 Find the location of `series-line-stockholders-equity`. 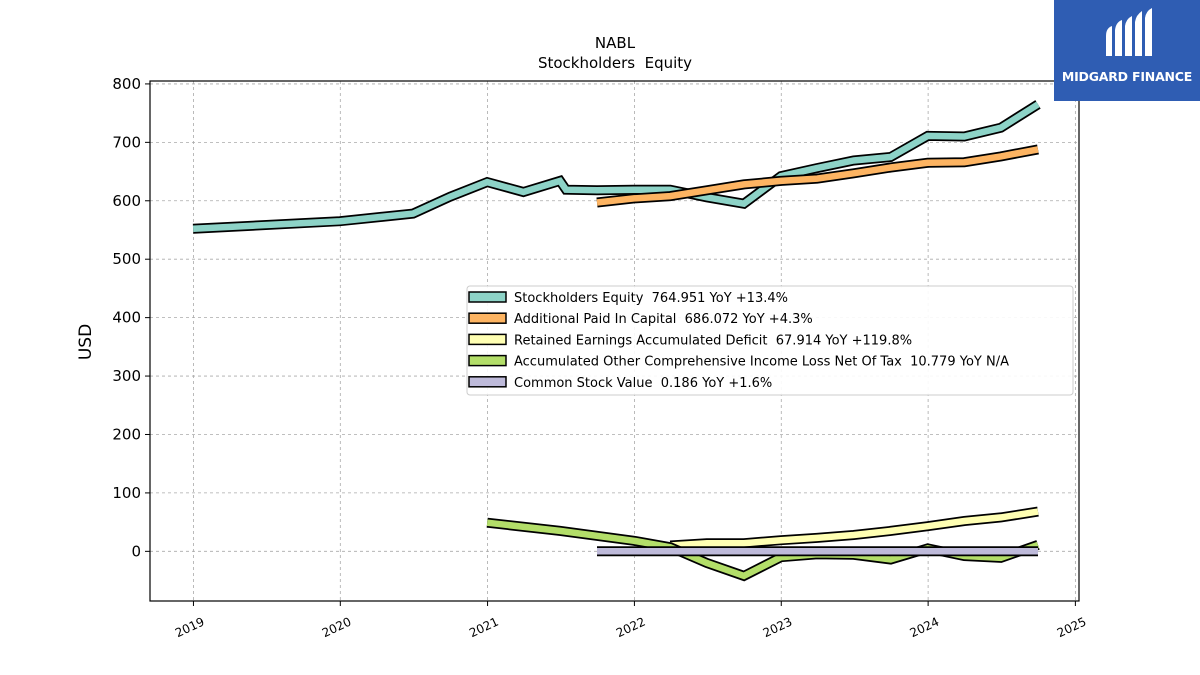

series-line-stockholders-equity is located at coordinates (616, 167).